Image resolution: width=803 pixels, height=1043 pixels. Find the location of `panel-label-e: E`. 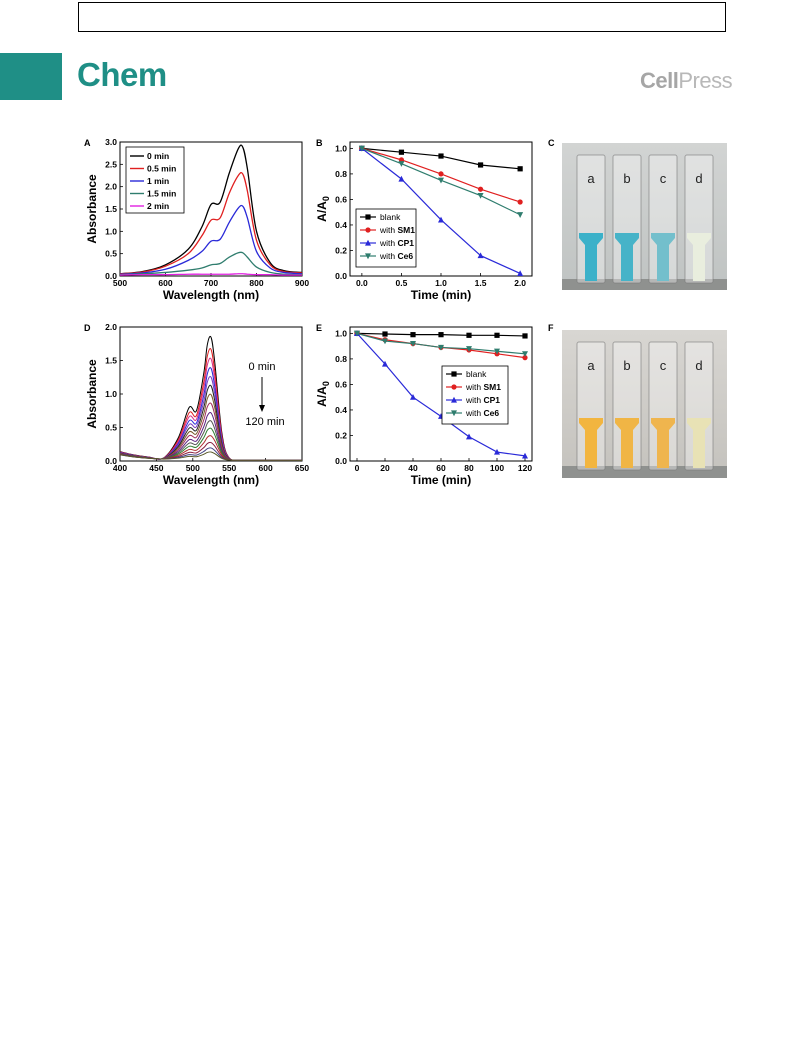

panel-label-e: E is located at coordinates (319, 328).